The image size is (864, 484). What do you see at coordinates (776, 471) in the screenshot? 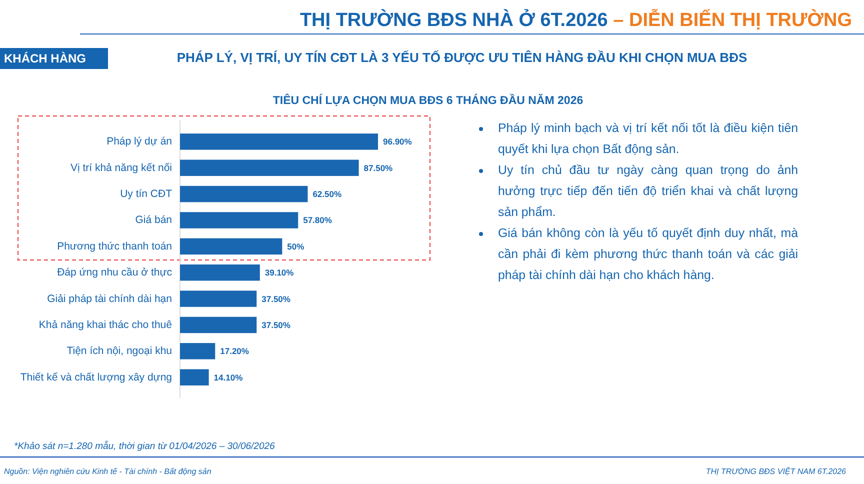
I see `text: THỊ TRƯỜNG BĐS VIỆT NAM 6T.2026` at bounding box center [776, 471].